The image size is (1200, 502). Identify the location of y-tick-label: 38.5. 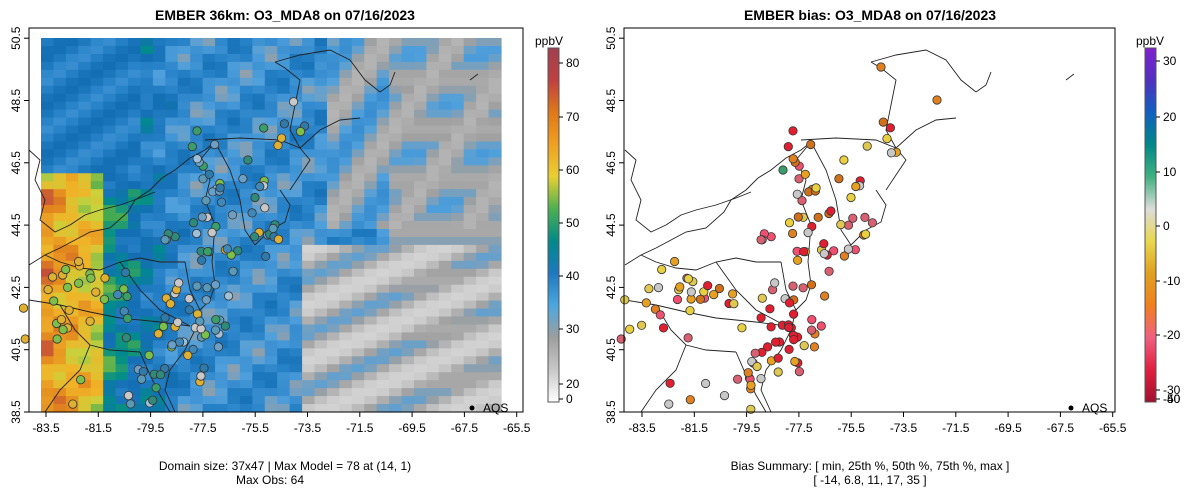
(16, 412).